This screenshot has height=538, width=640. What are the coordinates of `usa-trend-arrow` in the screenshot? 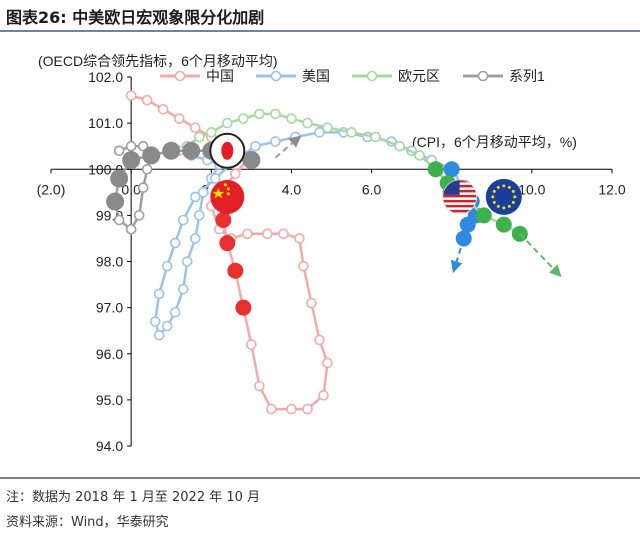 It's located at (457, 256).